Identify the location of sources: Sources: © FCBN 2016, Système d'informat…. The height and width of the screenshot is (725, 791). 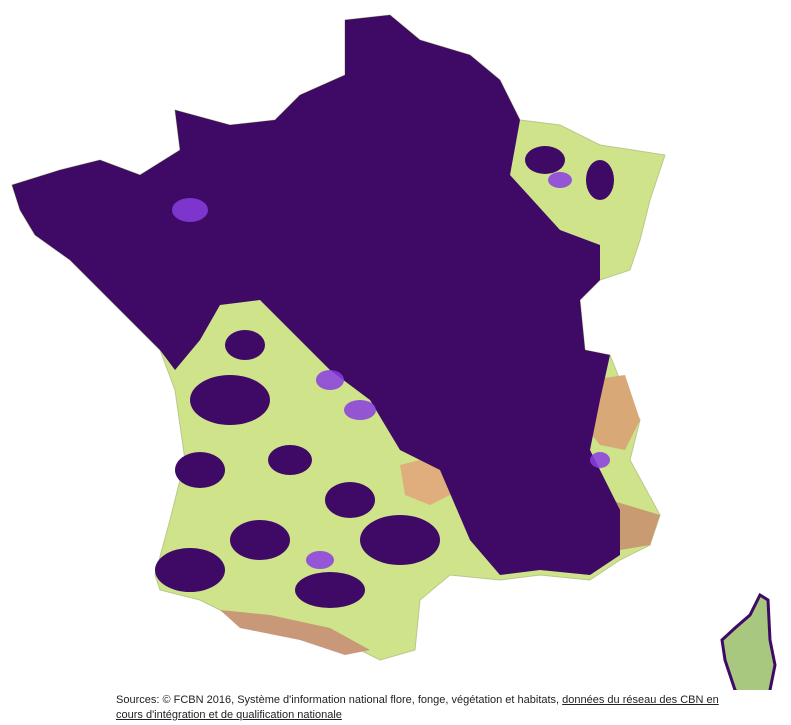
(426, 708).